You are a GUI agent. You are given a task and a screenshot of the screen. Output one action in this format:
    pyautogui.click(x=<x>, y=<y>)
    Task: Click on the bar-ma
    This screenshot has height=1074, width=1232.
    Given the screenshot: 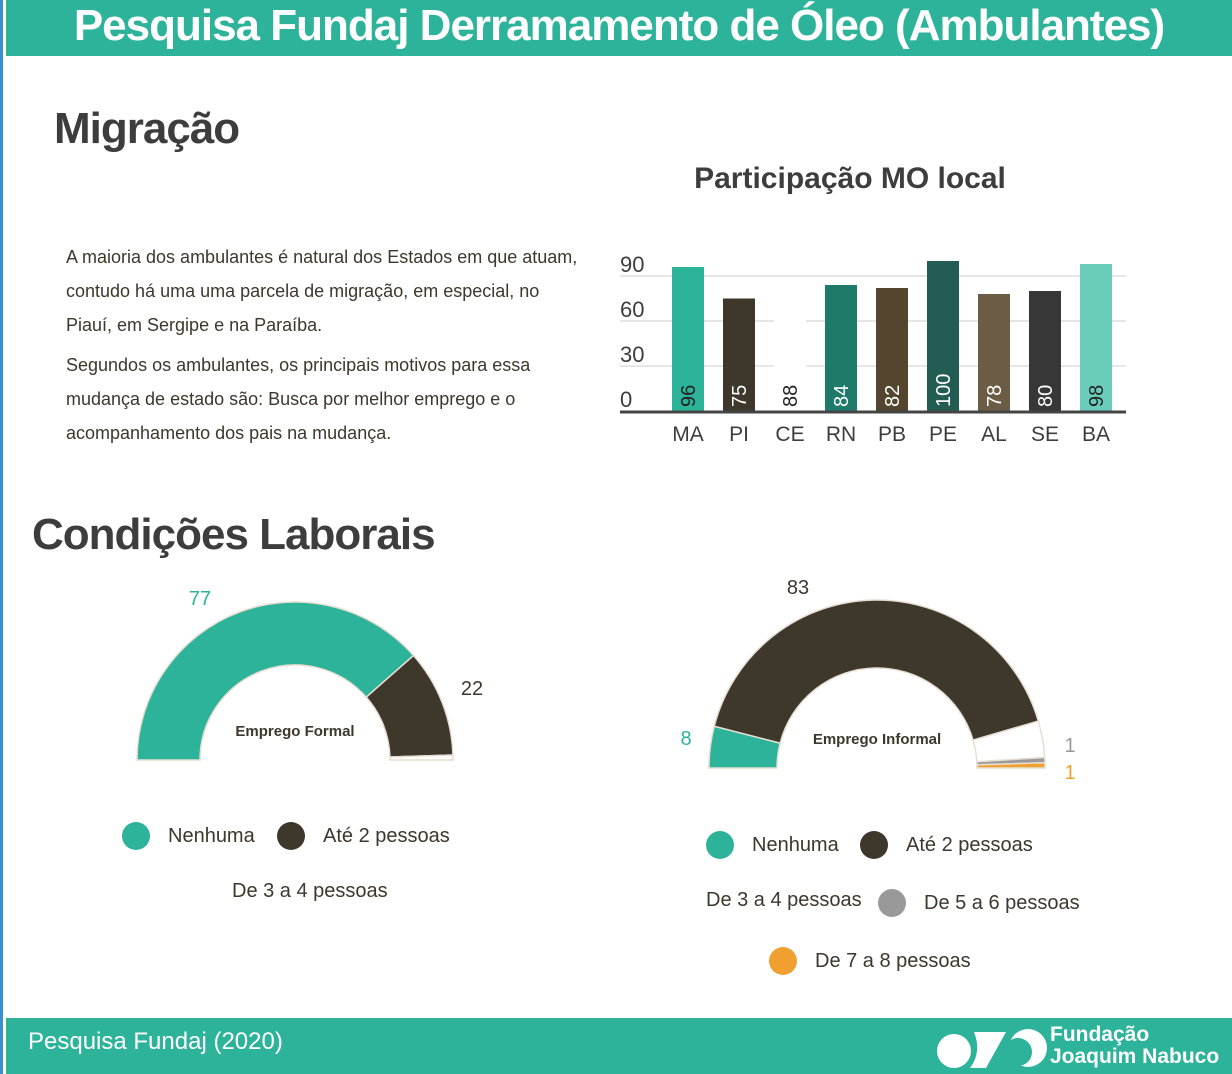 What is the action you would take?
    pyautogui.click(x=688, y=339)
    